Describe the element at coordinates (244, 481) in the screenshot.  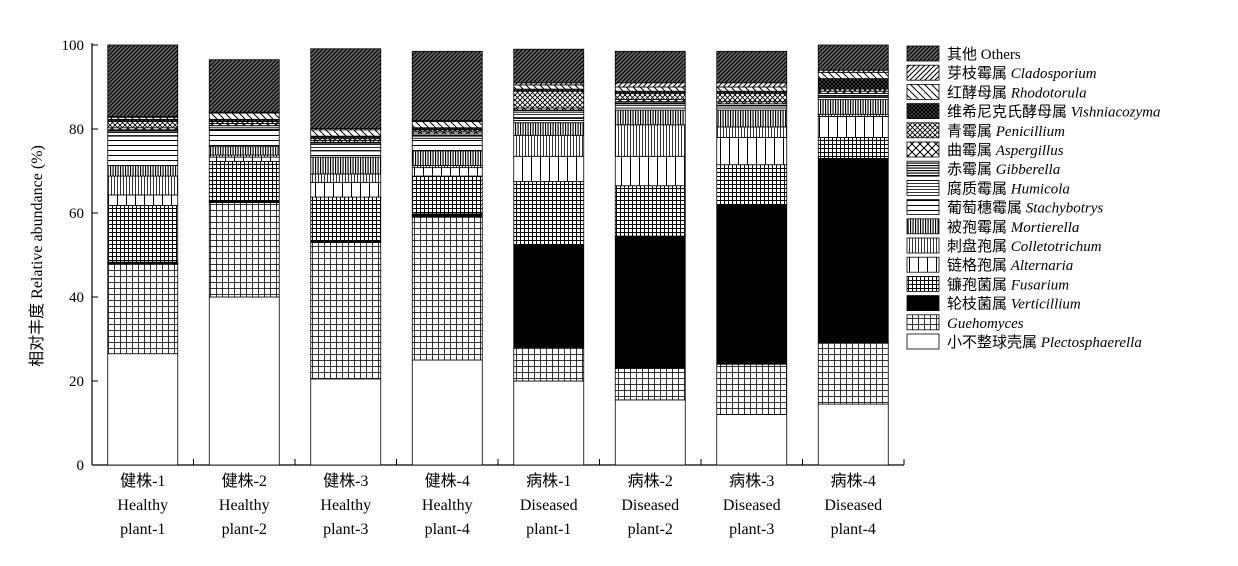
I see `category-label: 健株-2` at that location.